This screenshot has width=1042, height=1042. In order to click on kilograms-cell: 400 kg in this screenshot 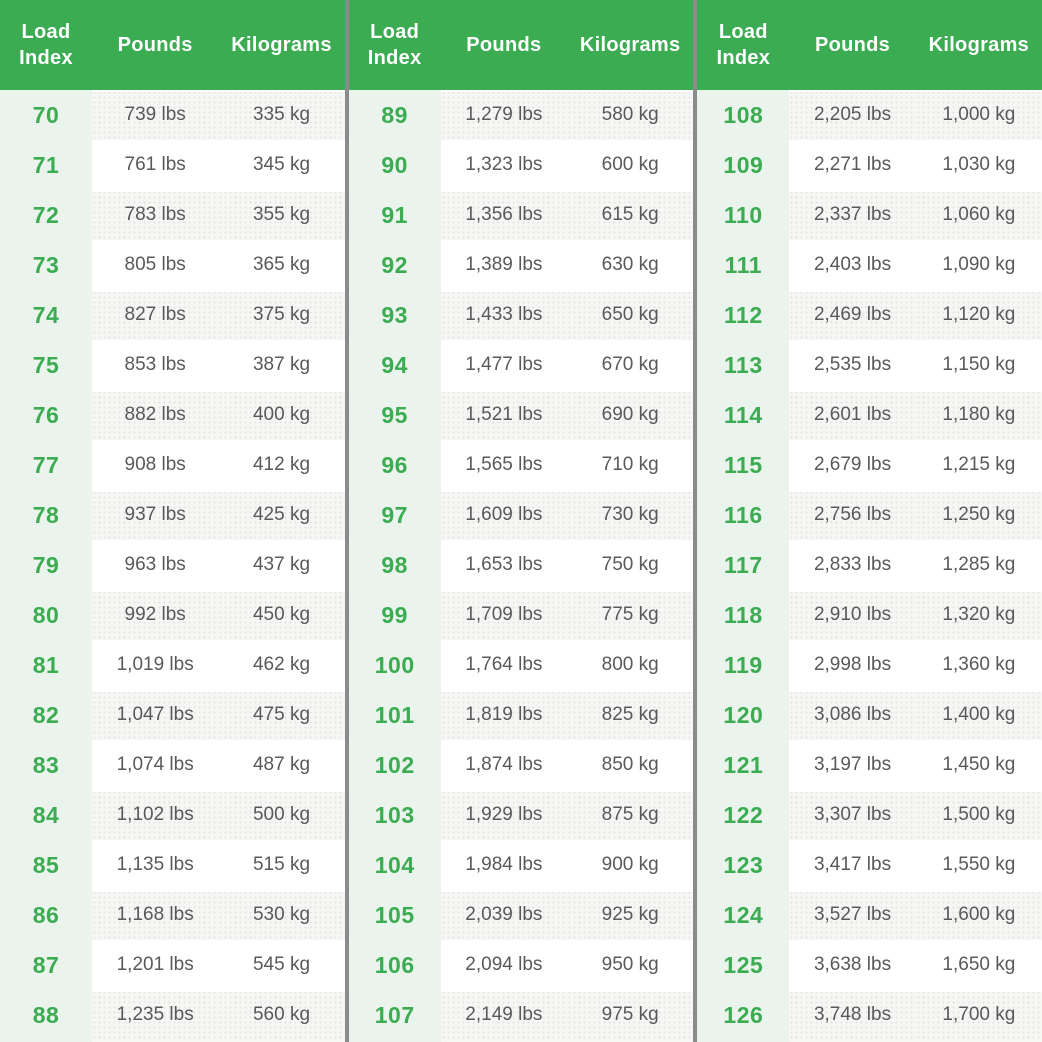, I will do `click(281, 415)`.